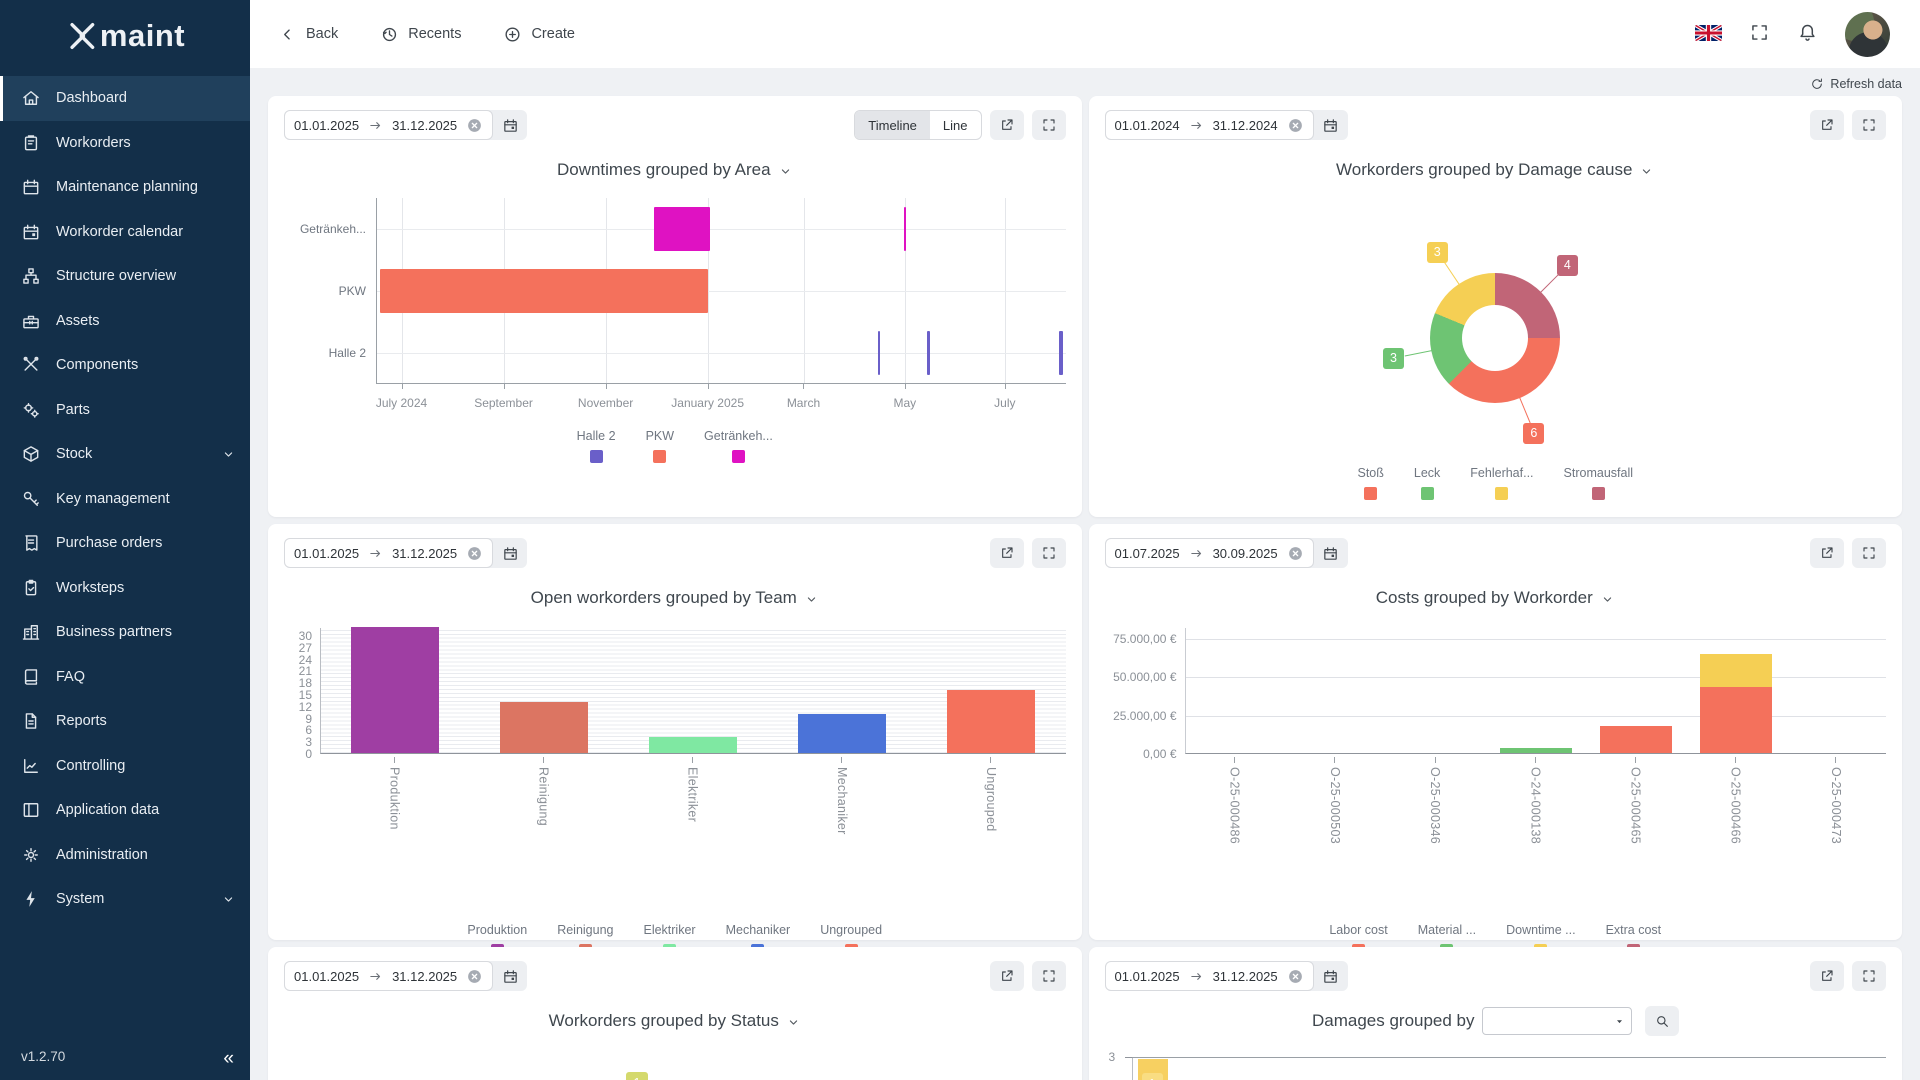 The width and height of the screenshot is (1920, 1080). I want to click on refresh-button: Refresh data, so click(1856, 84).